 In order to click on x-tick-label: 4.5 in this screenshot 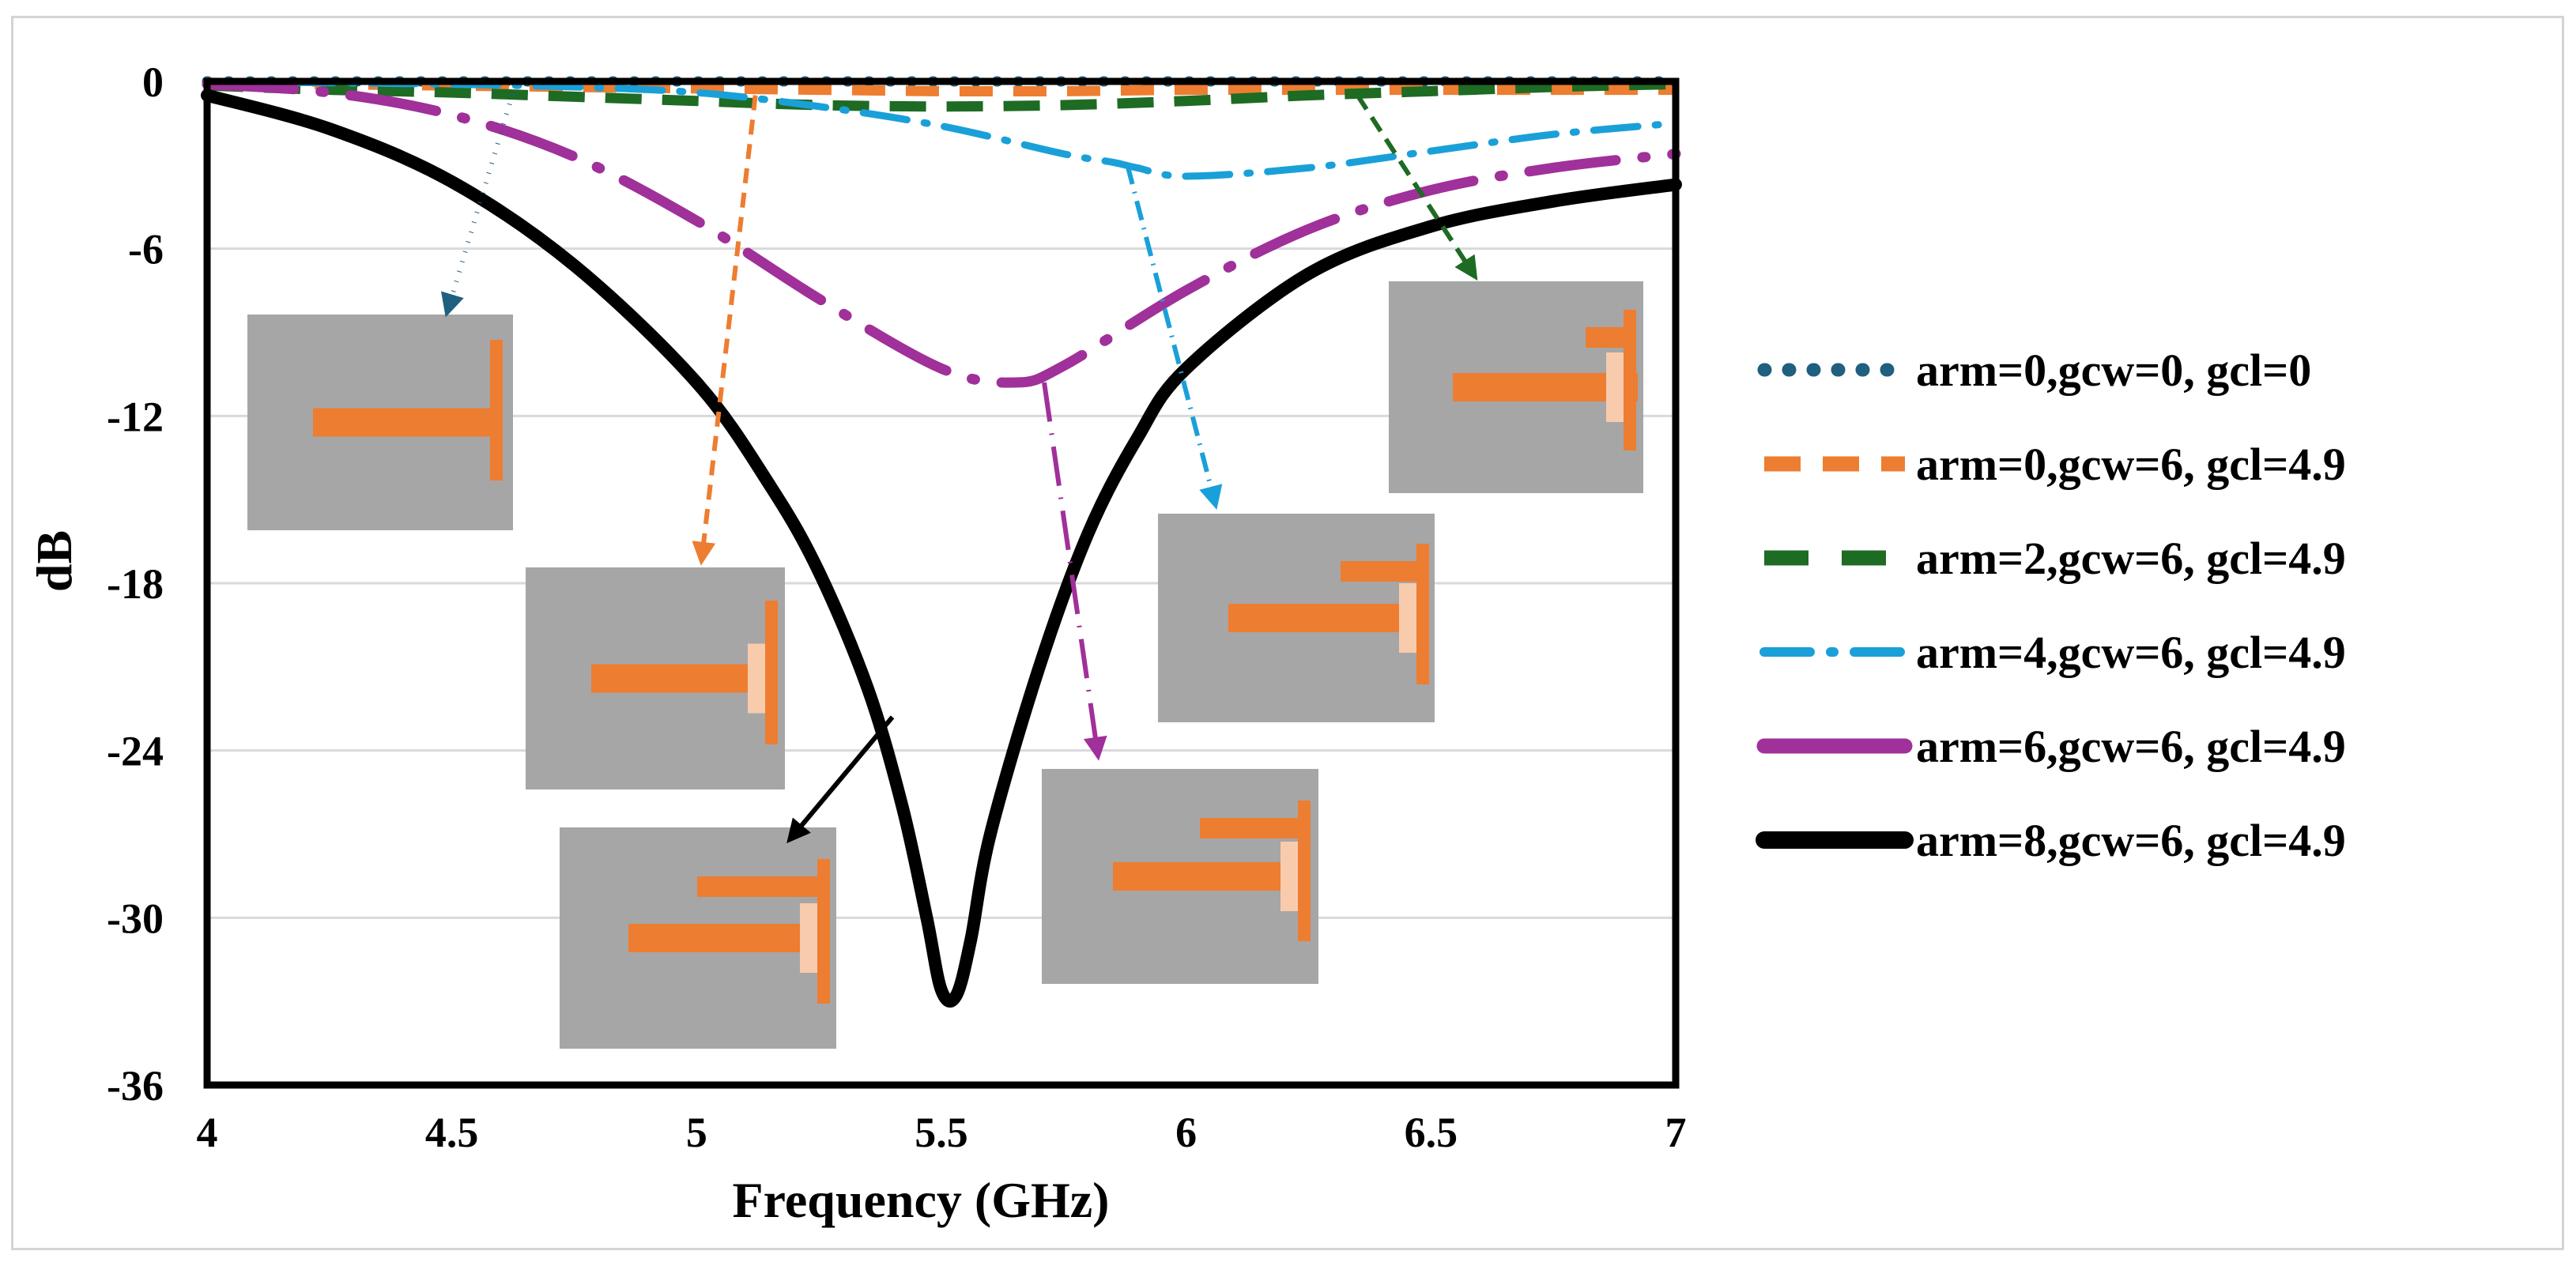, I will do `click(452, 1132)`.